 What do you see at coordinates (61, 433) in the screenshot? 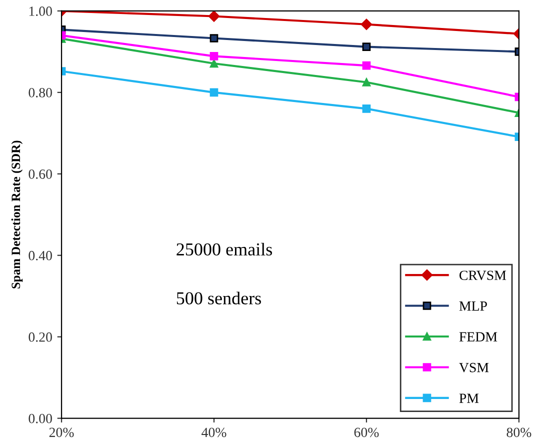
I see `x-tick-label: 20%` at bounding box center [61, 433].